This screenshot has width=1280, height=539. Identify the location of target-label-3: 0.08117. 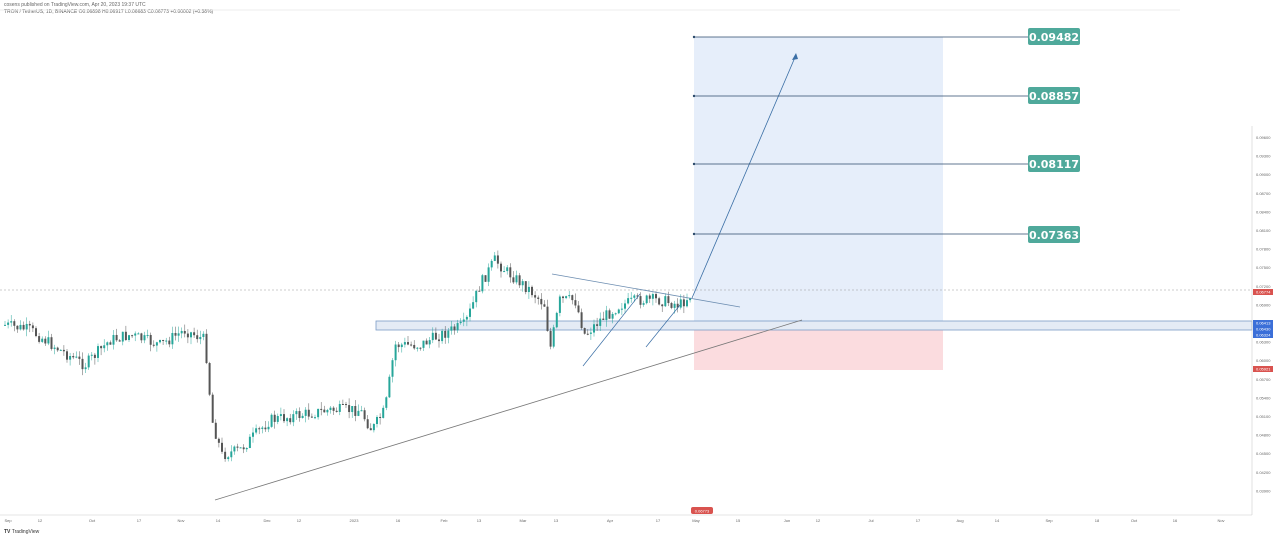
(1054, 164).